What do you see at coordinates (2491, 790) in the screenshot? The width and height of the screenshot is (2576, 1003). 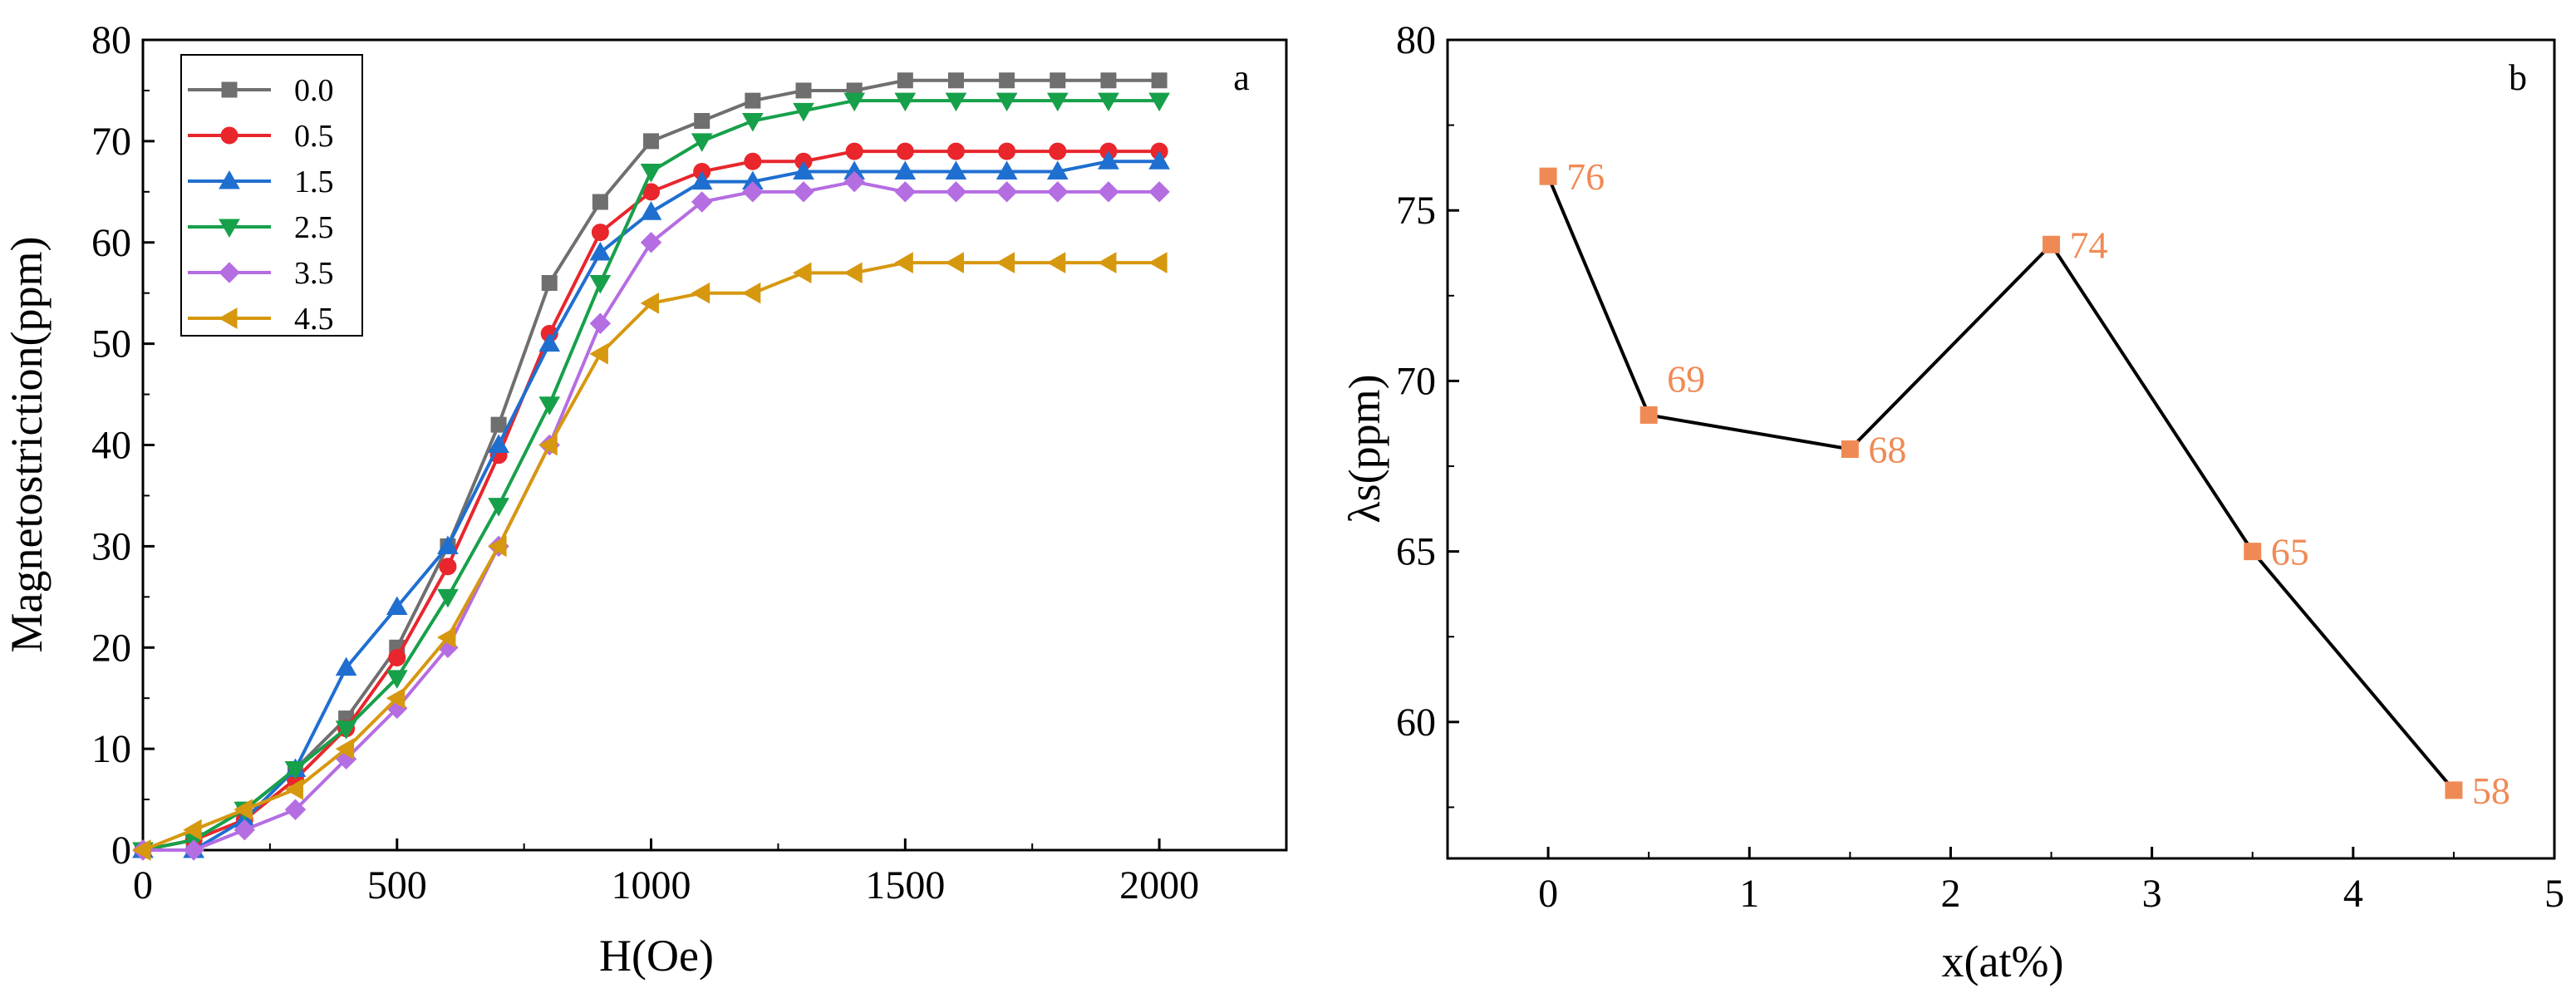 I see `data-label: 58` at bounding box center [2491, 790].